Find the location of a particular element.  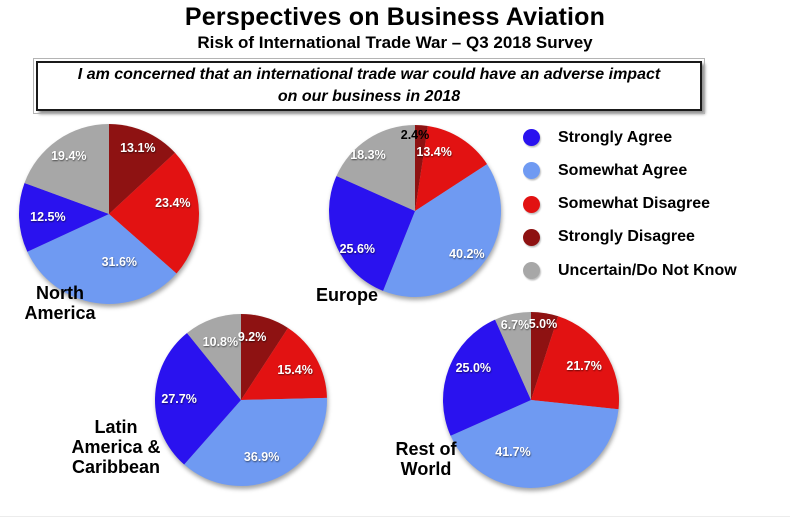

pie-slice-latin_america_caribbean-somewhat_disagree is located at coordinates (284, 363).